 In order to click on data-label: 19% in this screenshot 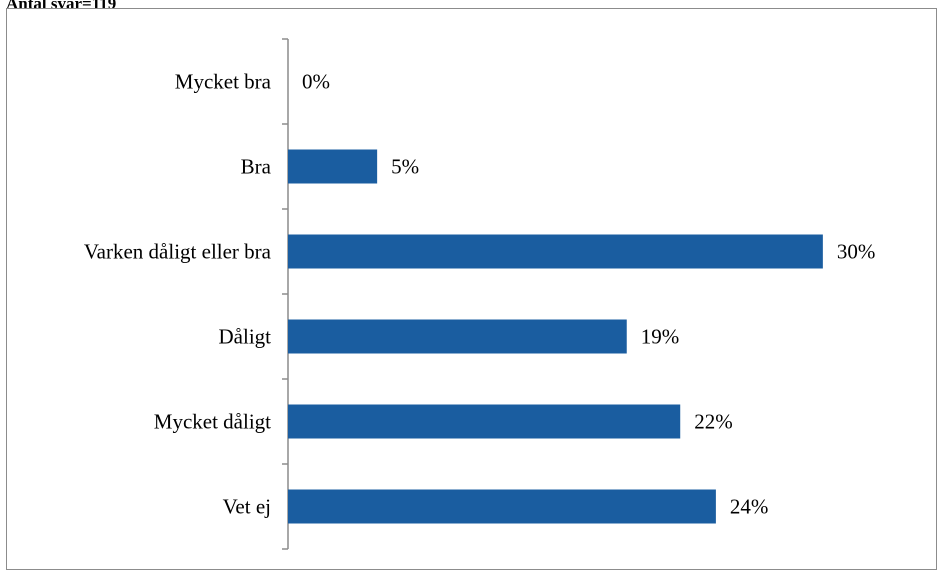, I will do `click(660, 337)`.